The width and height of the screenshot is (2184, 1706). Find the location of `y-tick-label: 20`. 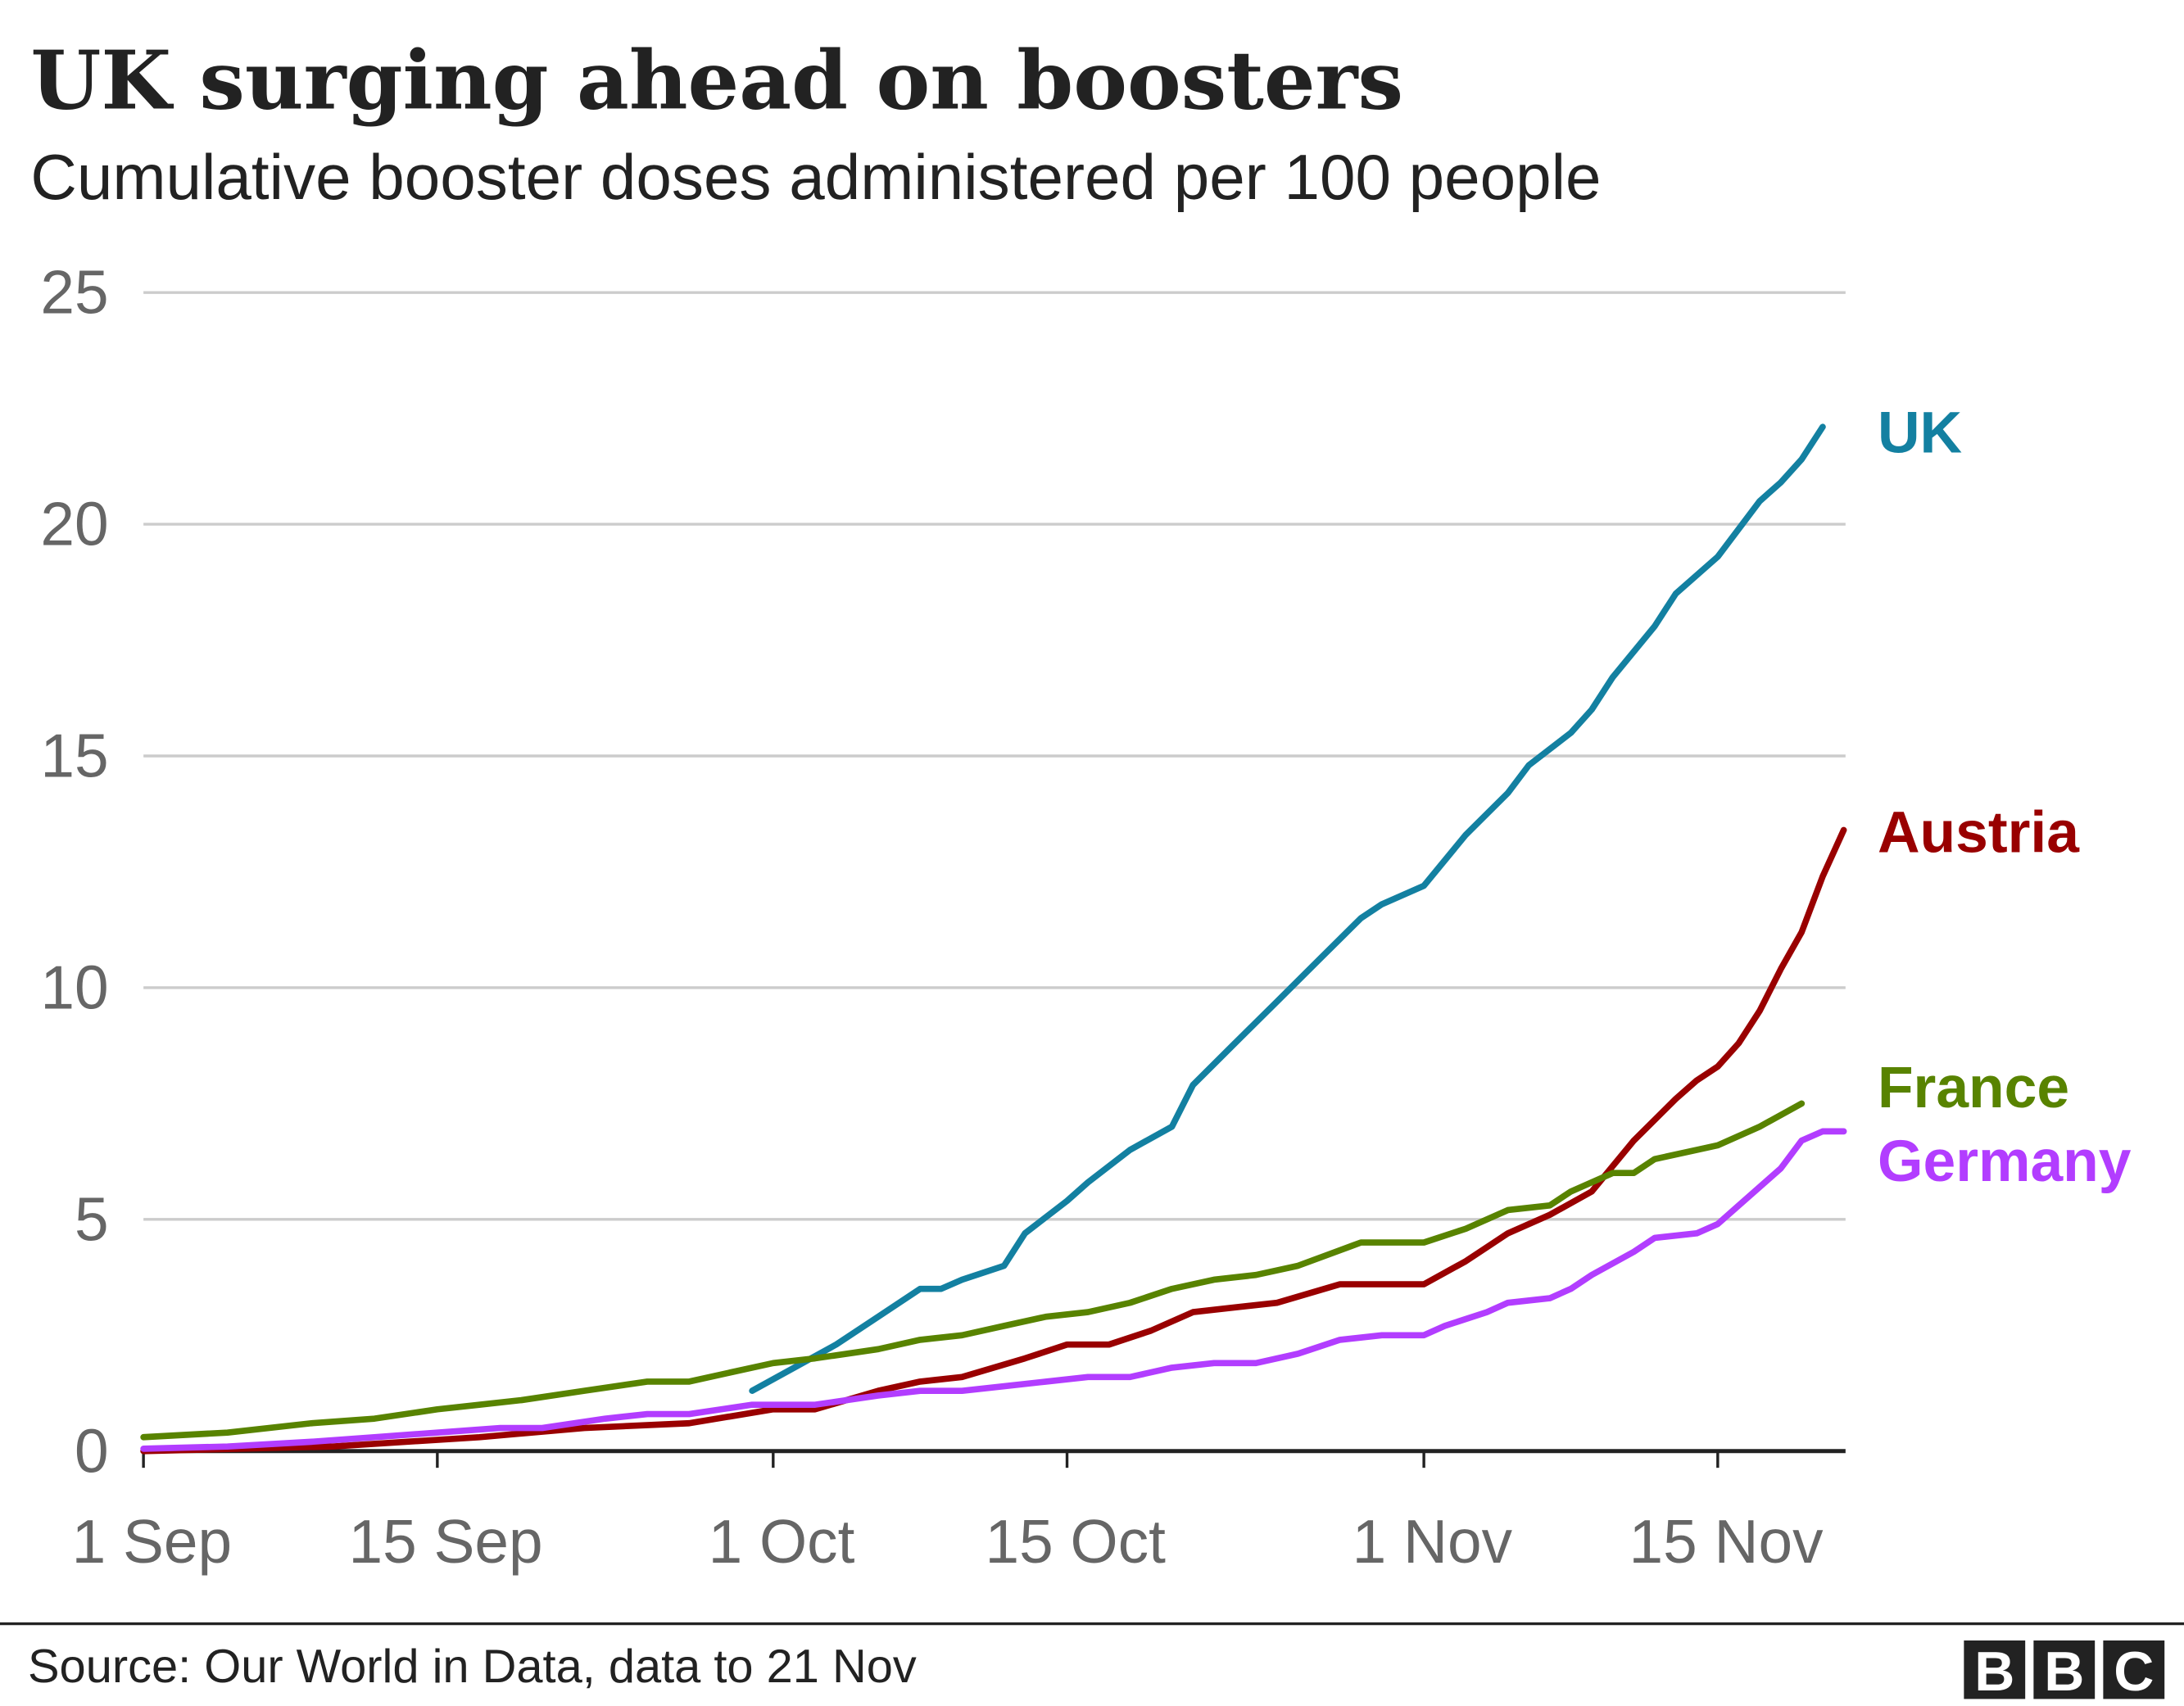

y-tick-label: 20 is located at coordinates (74, 524).